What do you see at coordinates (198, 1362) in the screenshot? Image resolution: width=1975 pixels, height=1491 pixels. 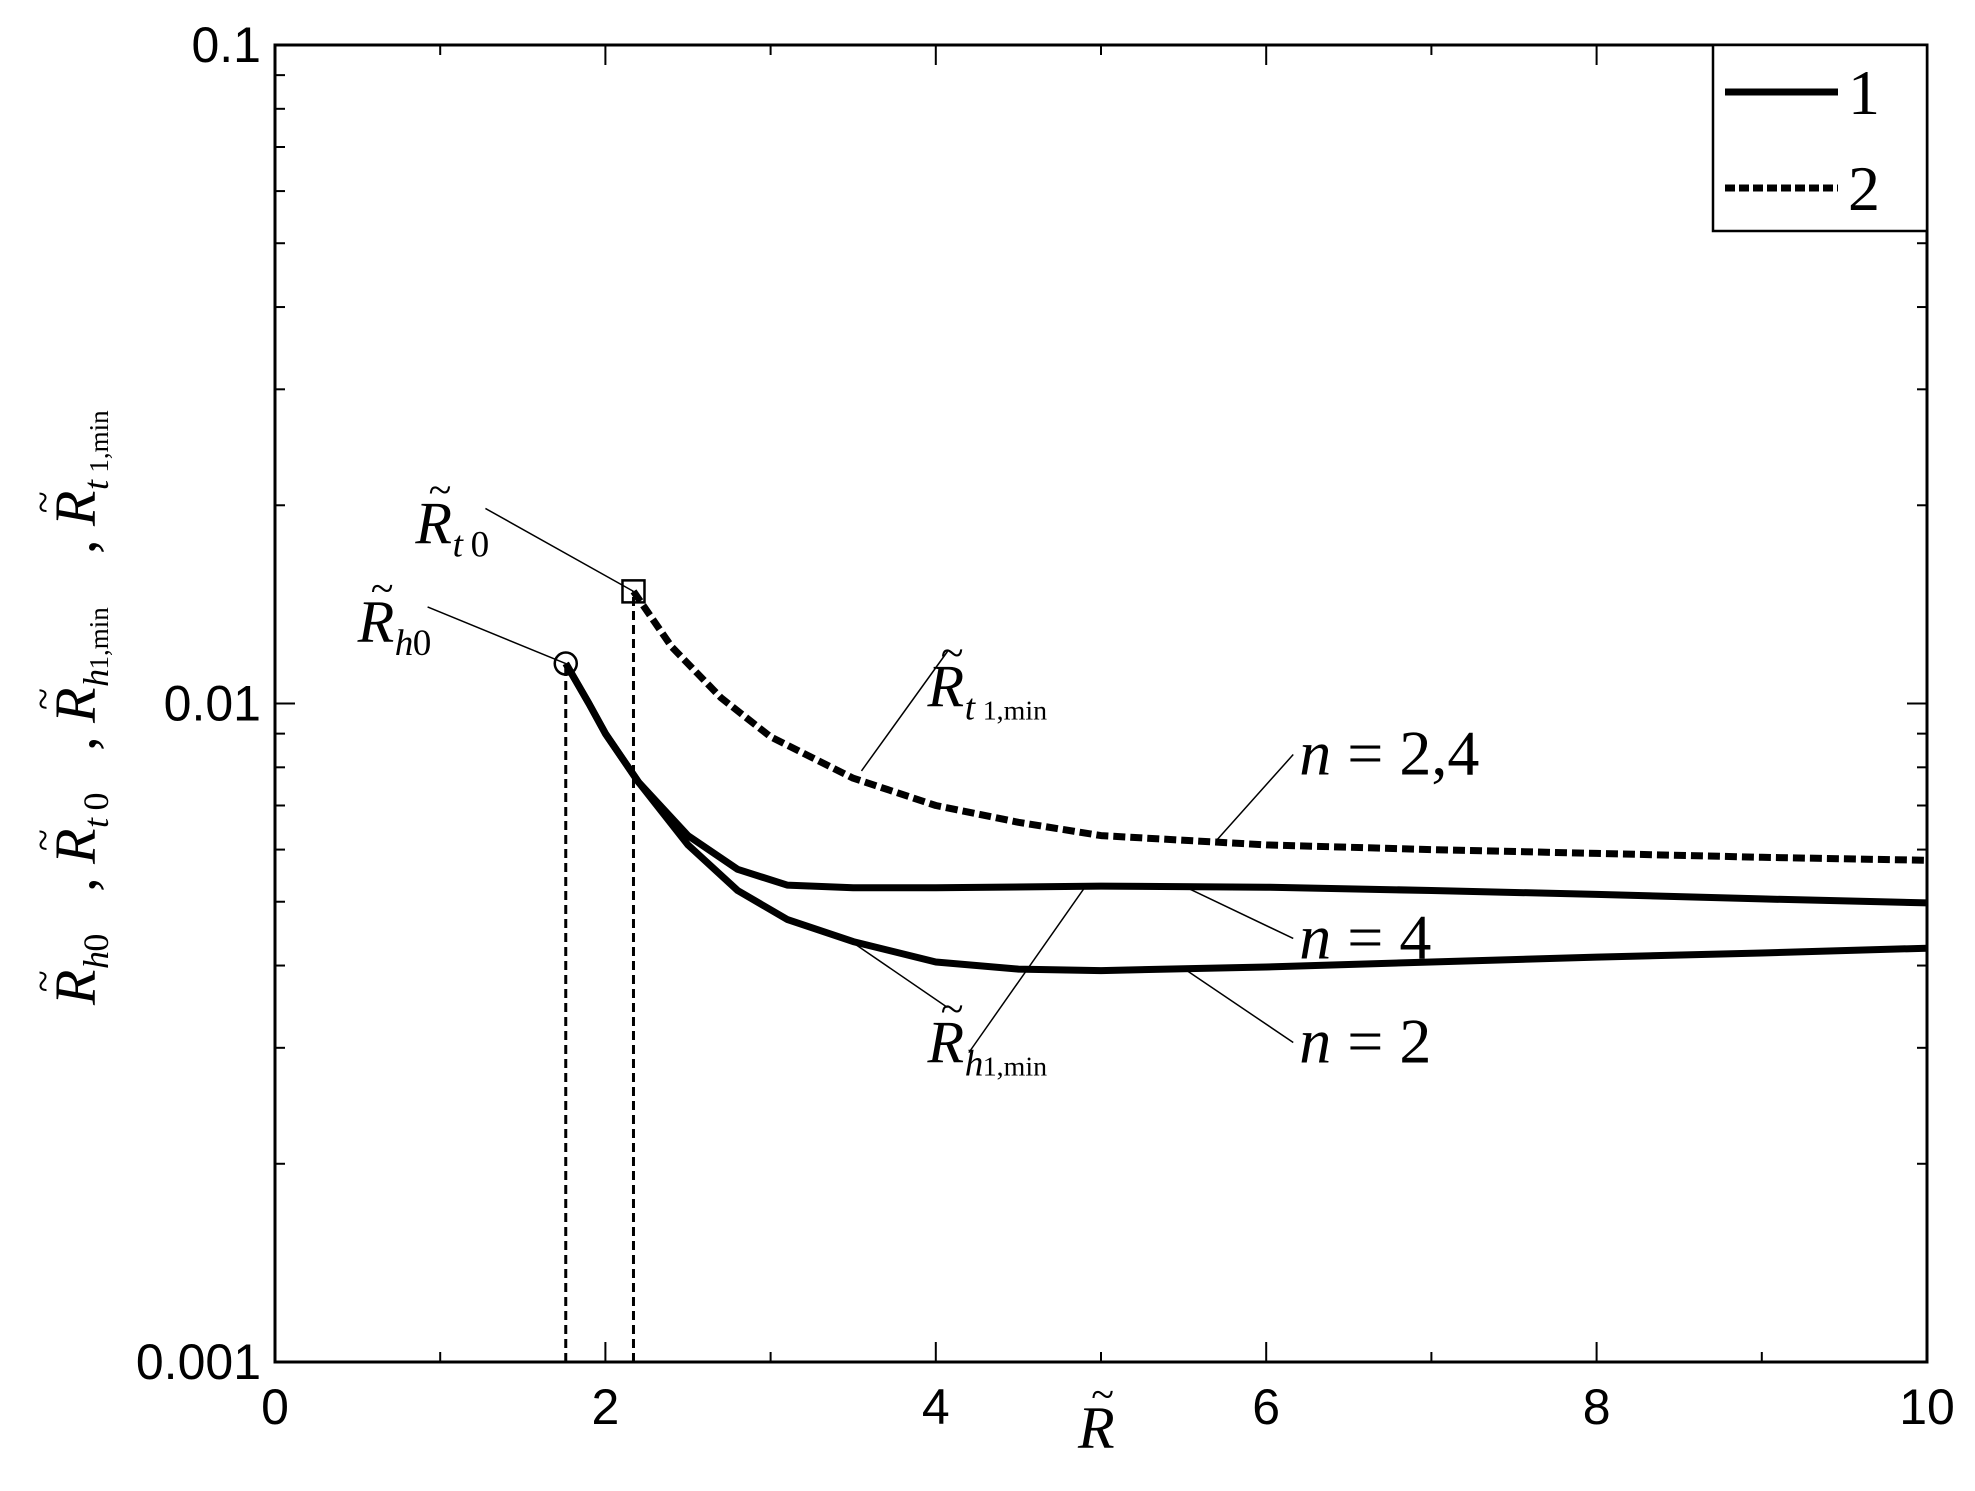 I see `y-tick-label: 0.001` at bounding box center [198, 1362].